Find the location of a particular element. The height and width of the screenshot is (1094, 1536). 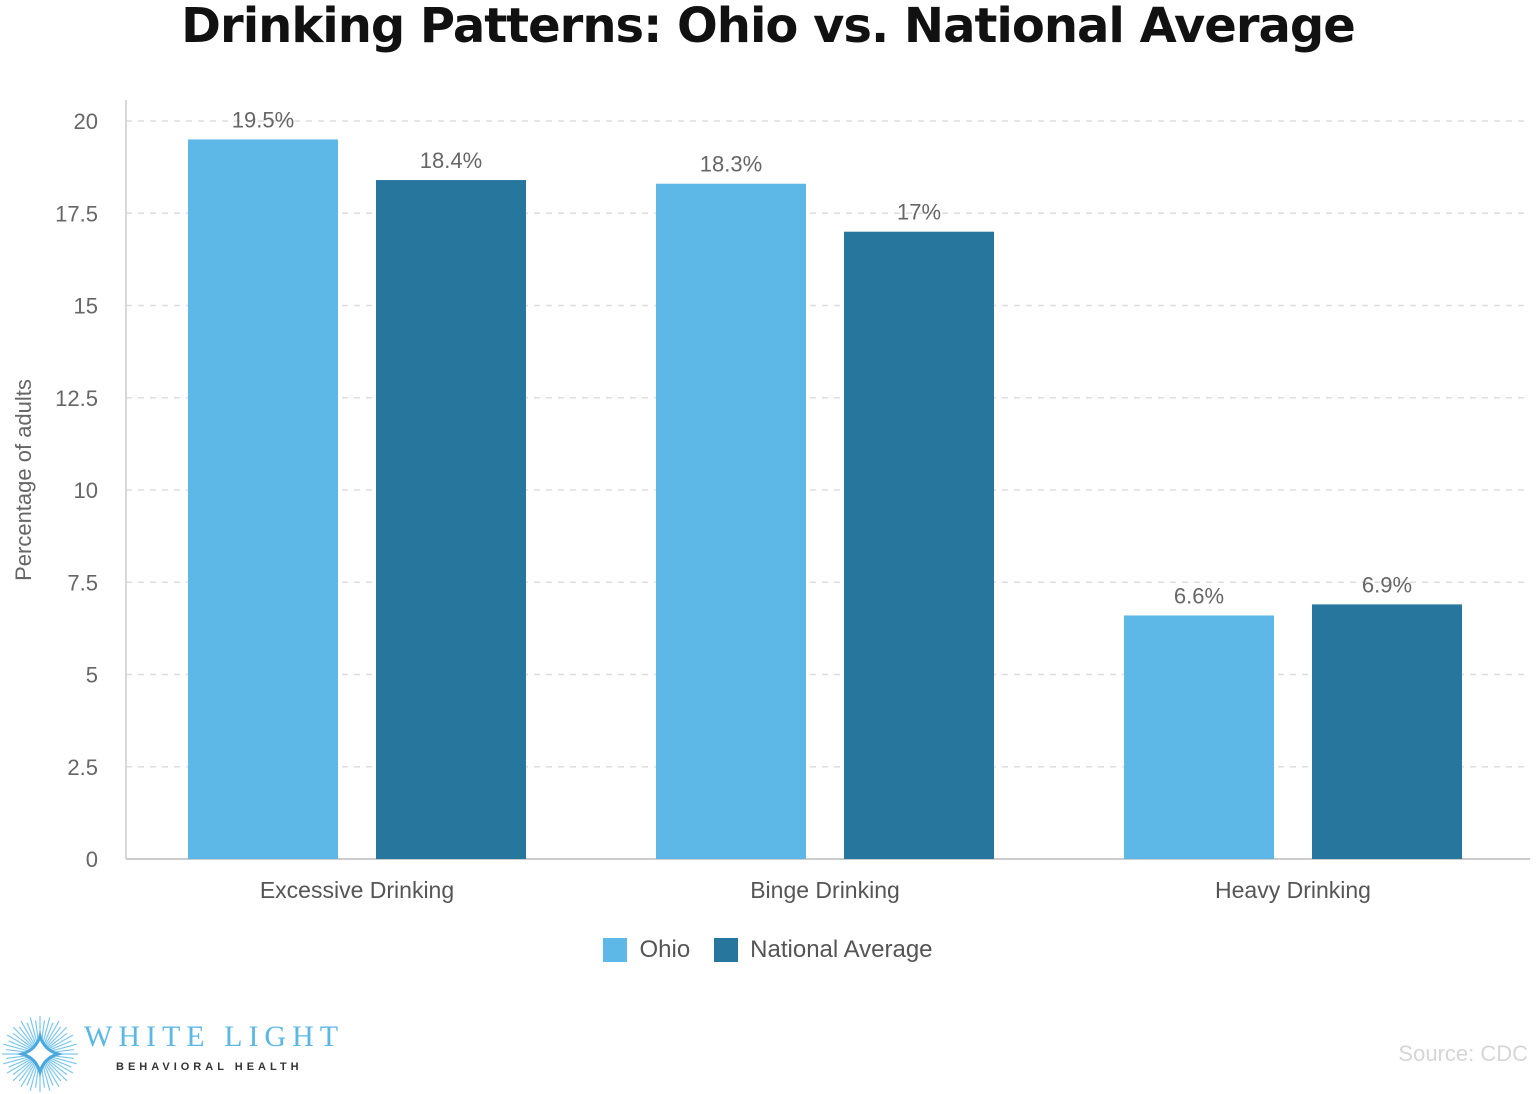

star-icon is located at coordinates (40, 1054).